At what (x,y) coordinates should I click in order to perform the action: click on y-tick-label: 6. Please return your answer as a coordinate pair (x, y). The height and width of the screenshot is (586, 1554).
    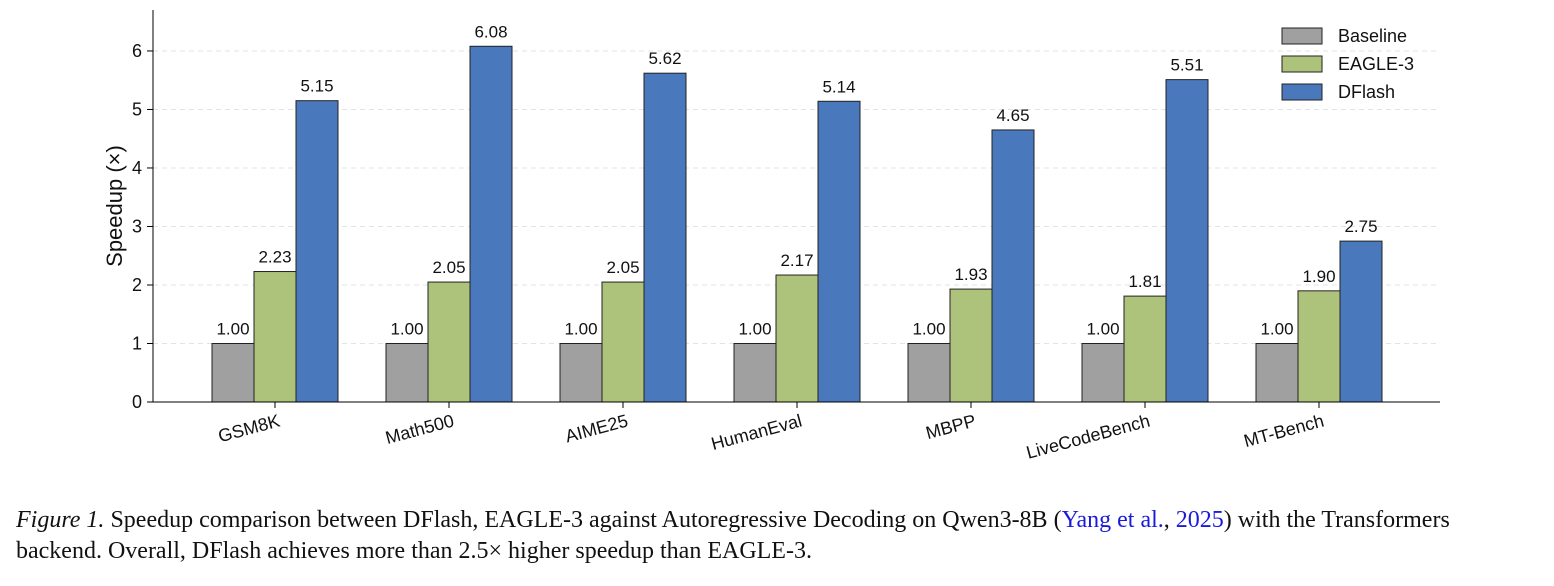
    Looking at the image, I should click on (137, 51).